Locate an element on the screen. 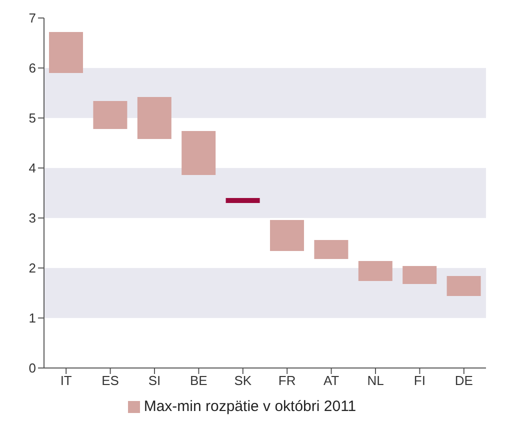 The image size is (506, 428). y-tick-label: 3 is located at coordinates (32, 218).